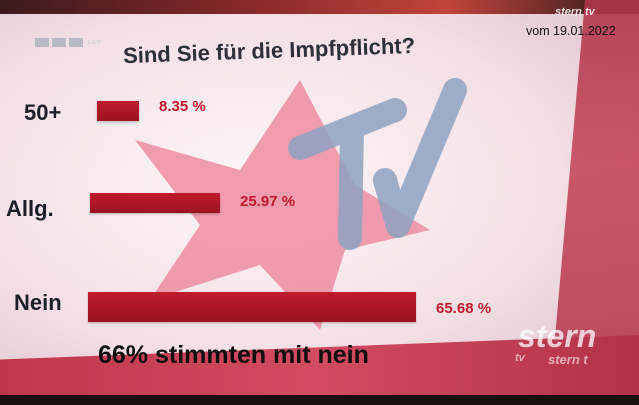 This screenshot has width=639, height=405. Describe the element at coordinates (252, 307) in the screenshot. I see `bar-nein` at that location.